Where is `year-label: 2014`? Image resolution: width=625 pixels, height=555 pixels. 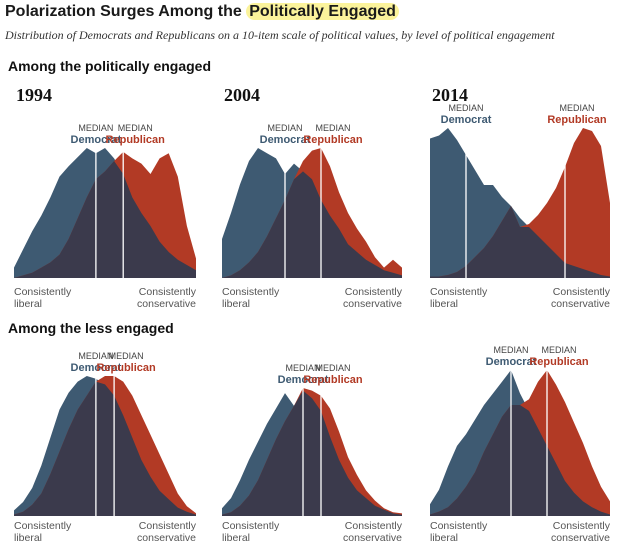 year-label: 2014 is located at coordinates (450, 95).